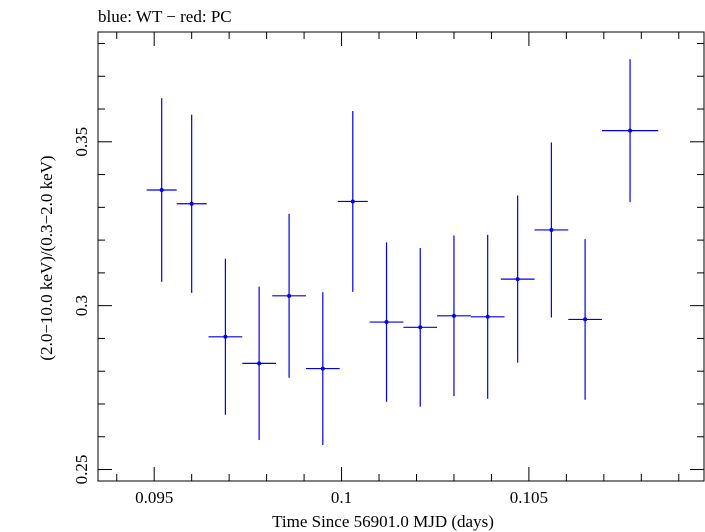 The image size is (705, 532). Describe the element at coordinates (529, 497) in the screenshot. I see `x-tick-label: 0.105` at that location.